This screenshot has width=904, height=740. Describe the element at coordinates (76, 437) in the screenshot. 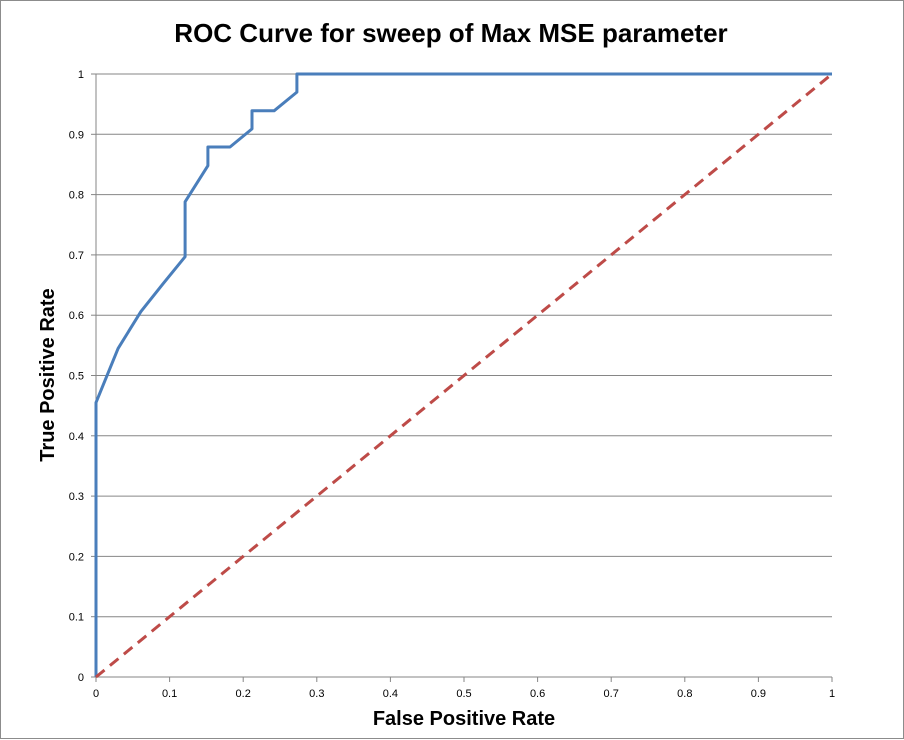

I see `y-tick-label-4: 0.4` at that location.